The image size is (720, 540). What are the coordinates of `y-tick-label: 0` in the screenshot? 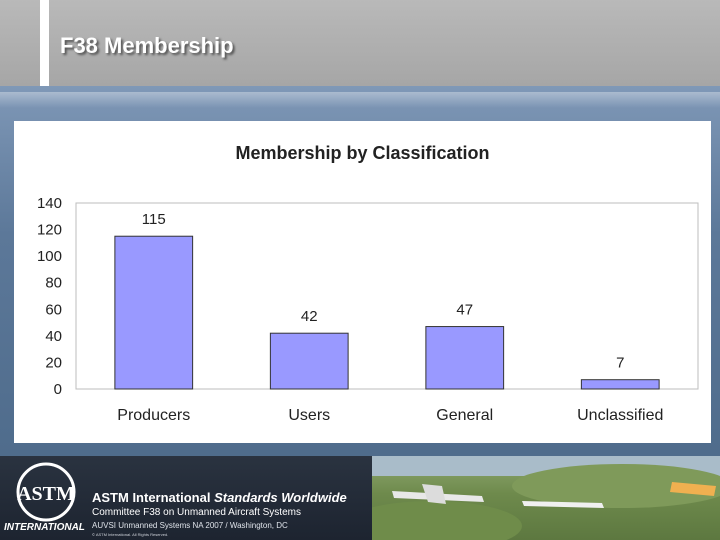 It's located at (58, 389).